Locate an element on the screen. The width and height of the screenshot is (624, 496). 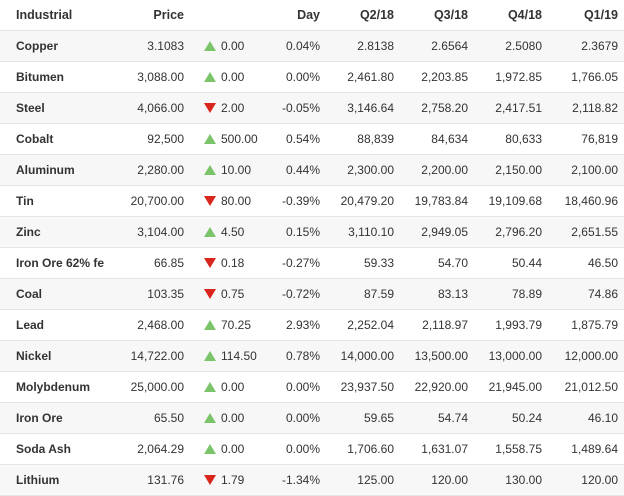
q2-18-cell: 1,706.60 is located at coordinates (363, 449).